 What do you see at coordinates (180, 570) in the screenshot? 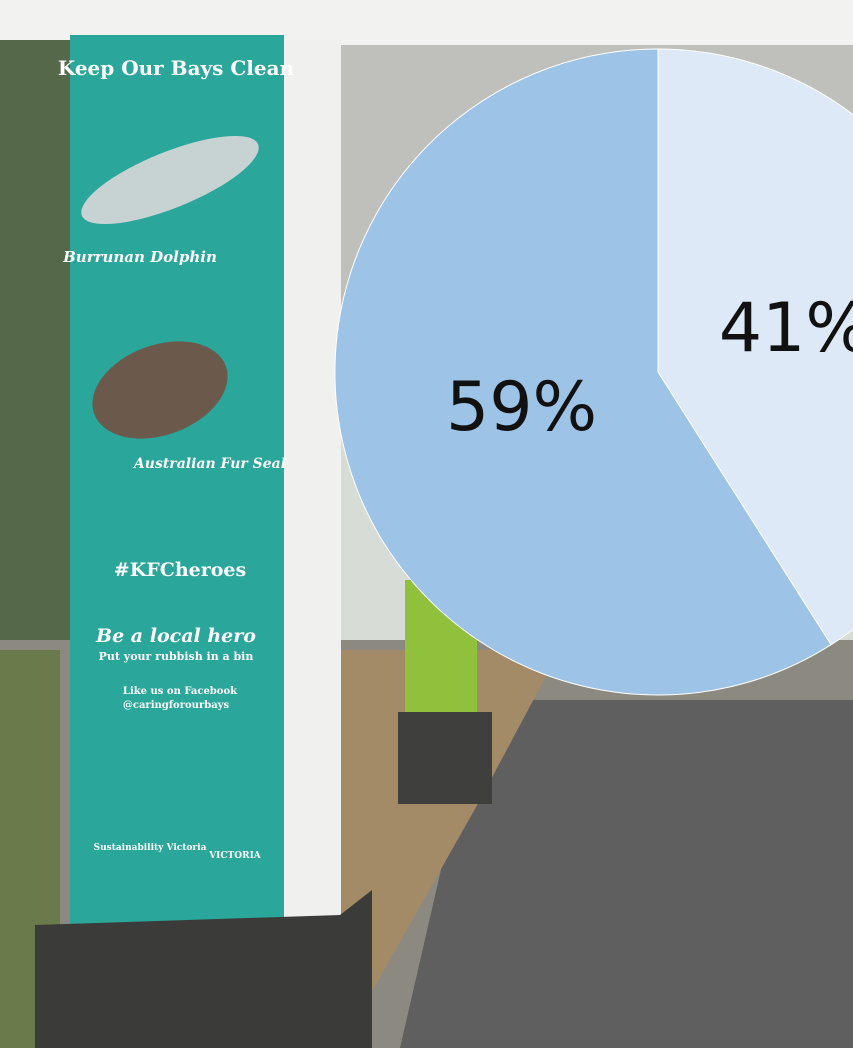
I see `sign-text: #KFCheroes` at bounding box center [180, 570].